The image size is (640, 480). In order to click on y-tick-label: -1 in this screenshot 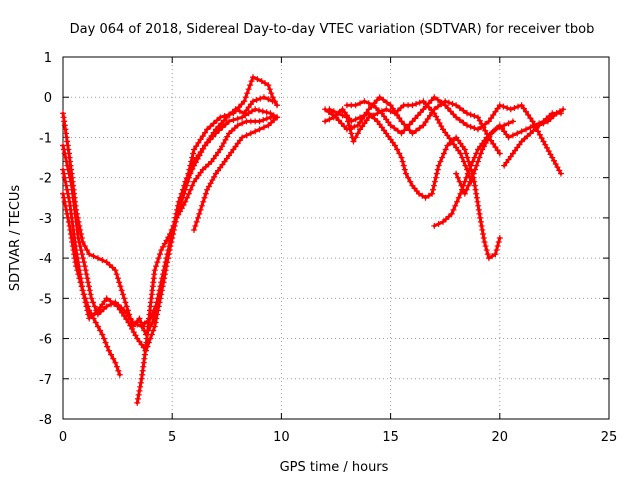, I will do `click(45, 138)`.